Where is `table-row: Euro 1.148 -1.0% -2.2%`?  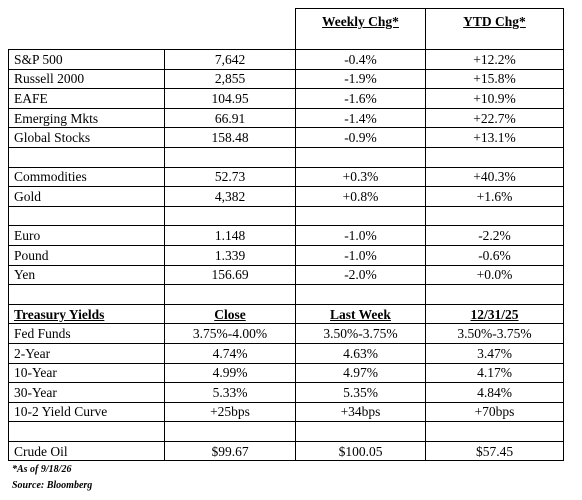 table-row: Euro 1.148 -1.0% -2.2% is located at coordinates (286, 235).